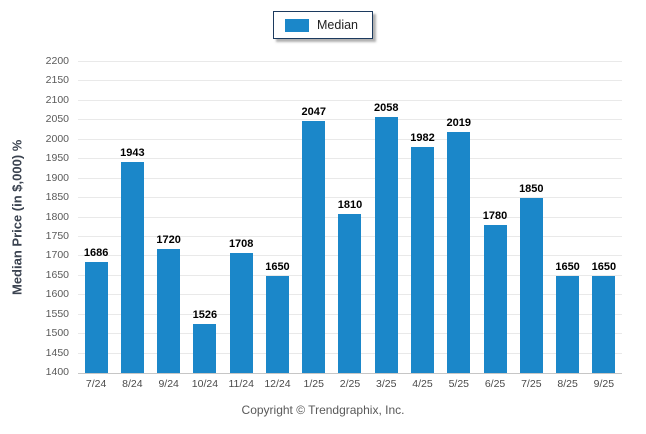  What do you see at coordinates (205, 315) in the screenshot?
I see `bar-value-label: 1526` at bounding box center [205, 315].